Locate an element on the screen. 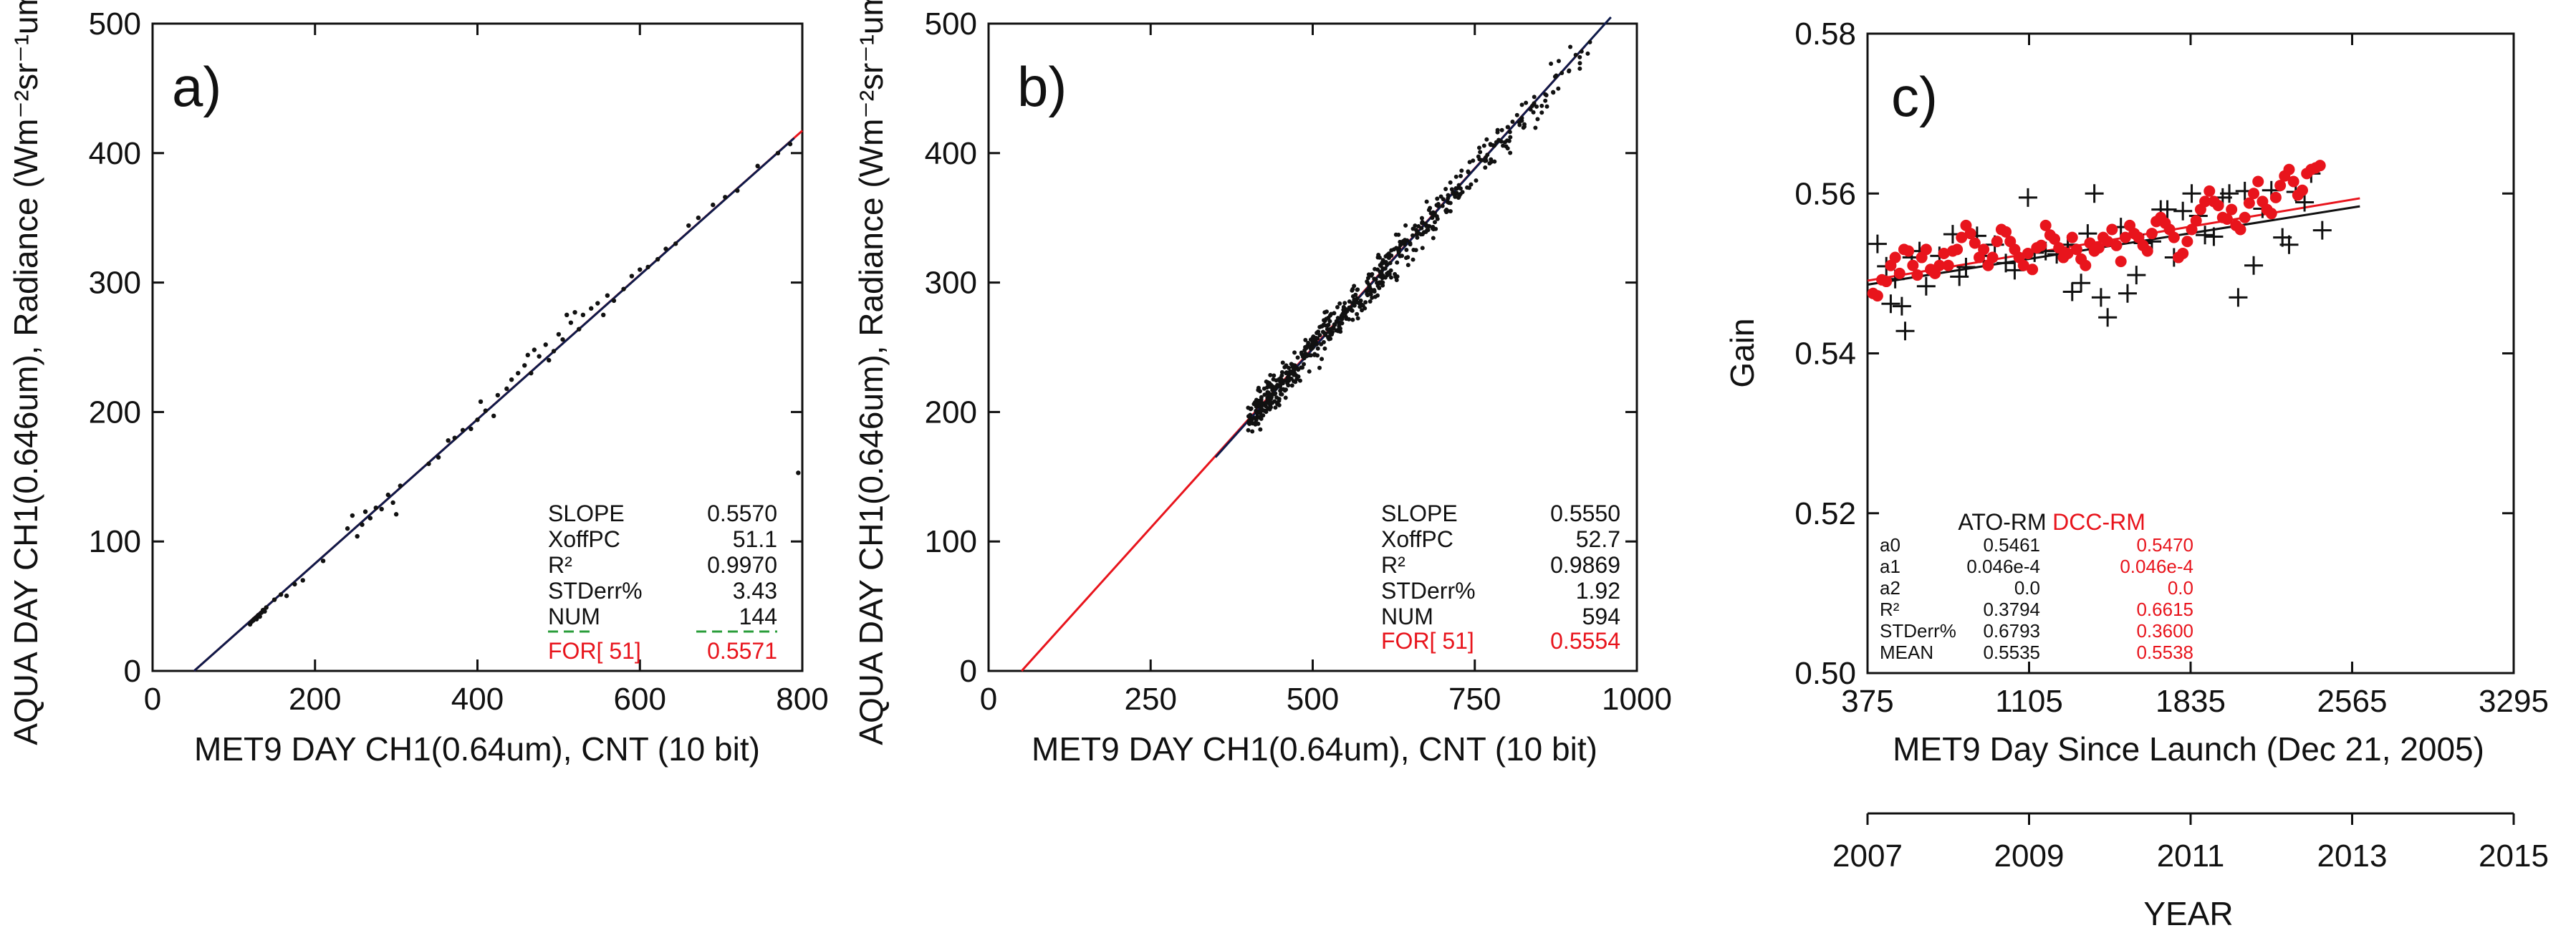  y-tick-label: 200 is located at coordinates (115, 412).